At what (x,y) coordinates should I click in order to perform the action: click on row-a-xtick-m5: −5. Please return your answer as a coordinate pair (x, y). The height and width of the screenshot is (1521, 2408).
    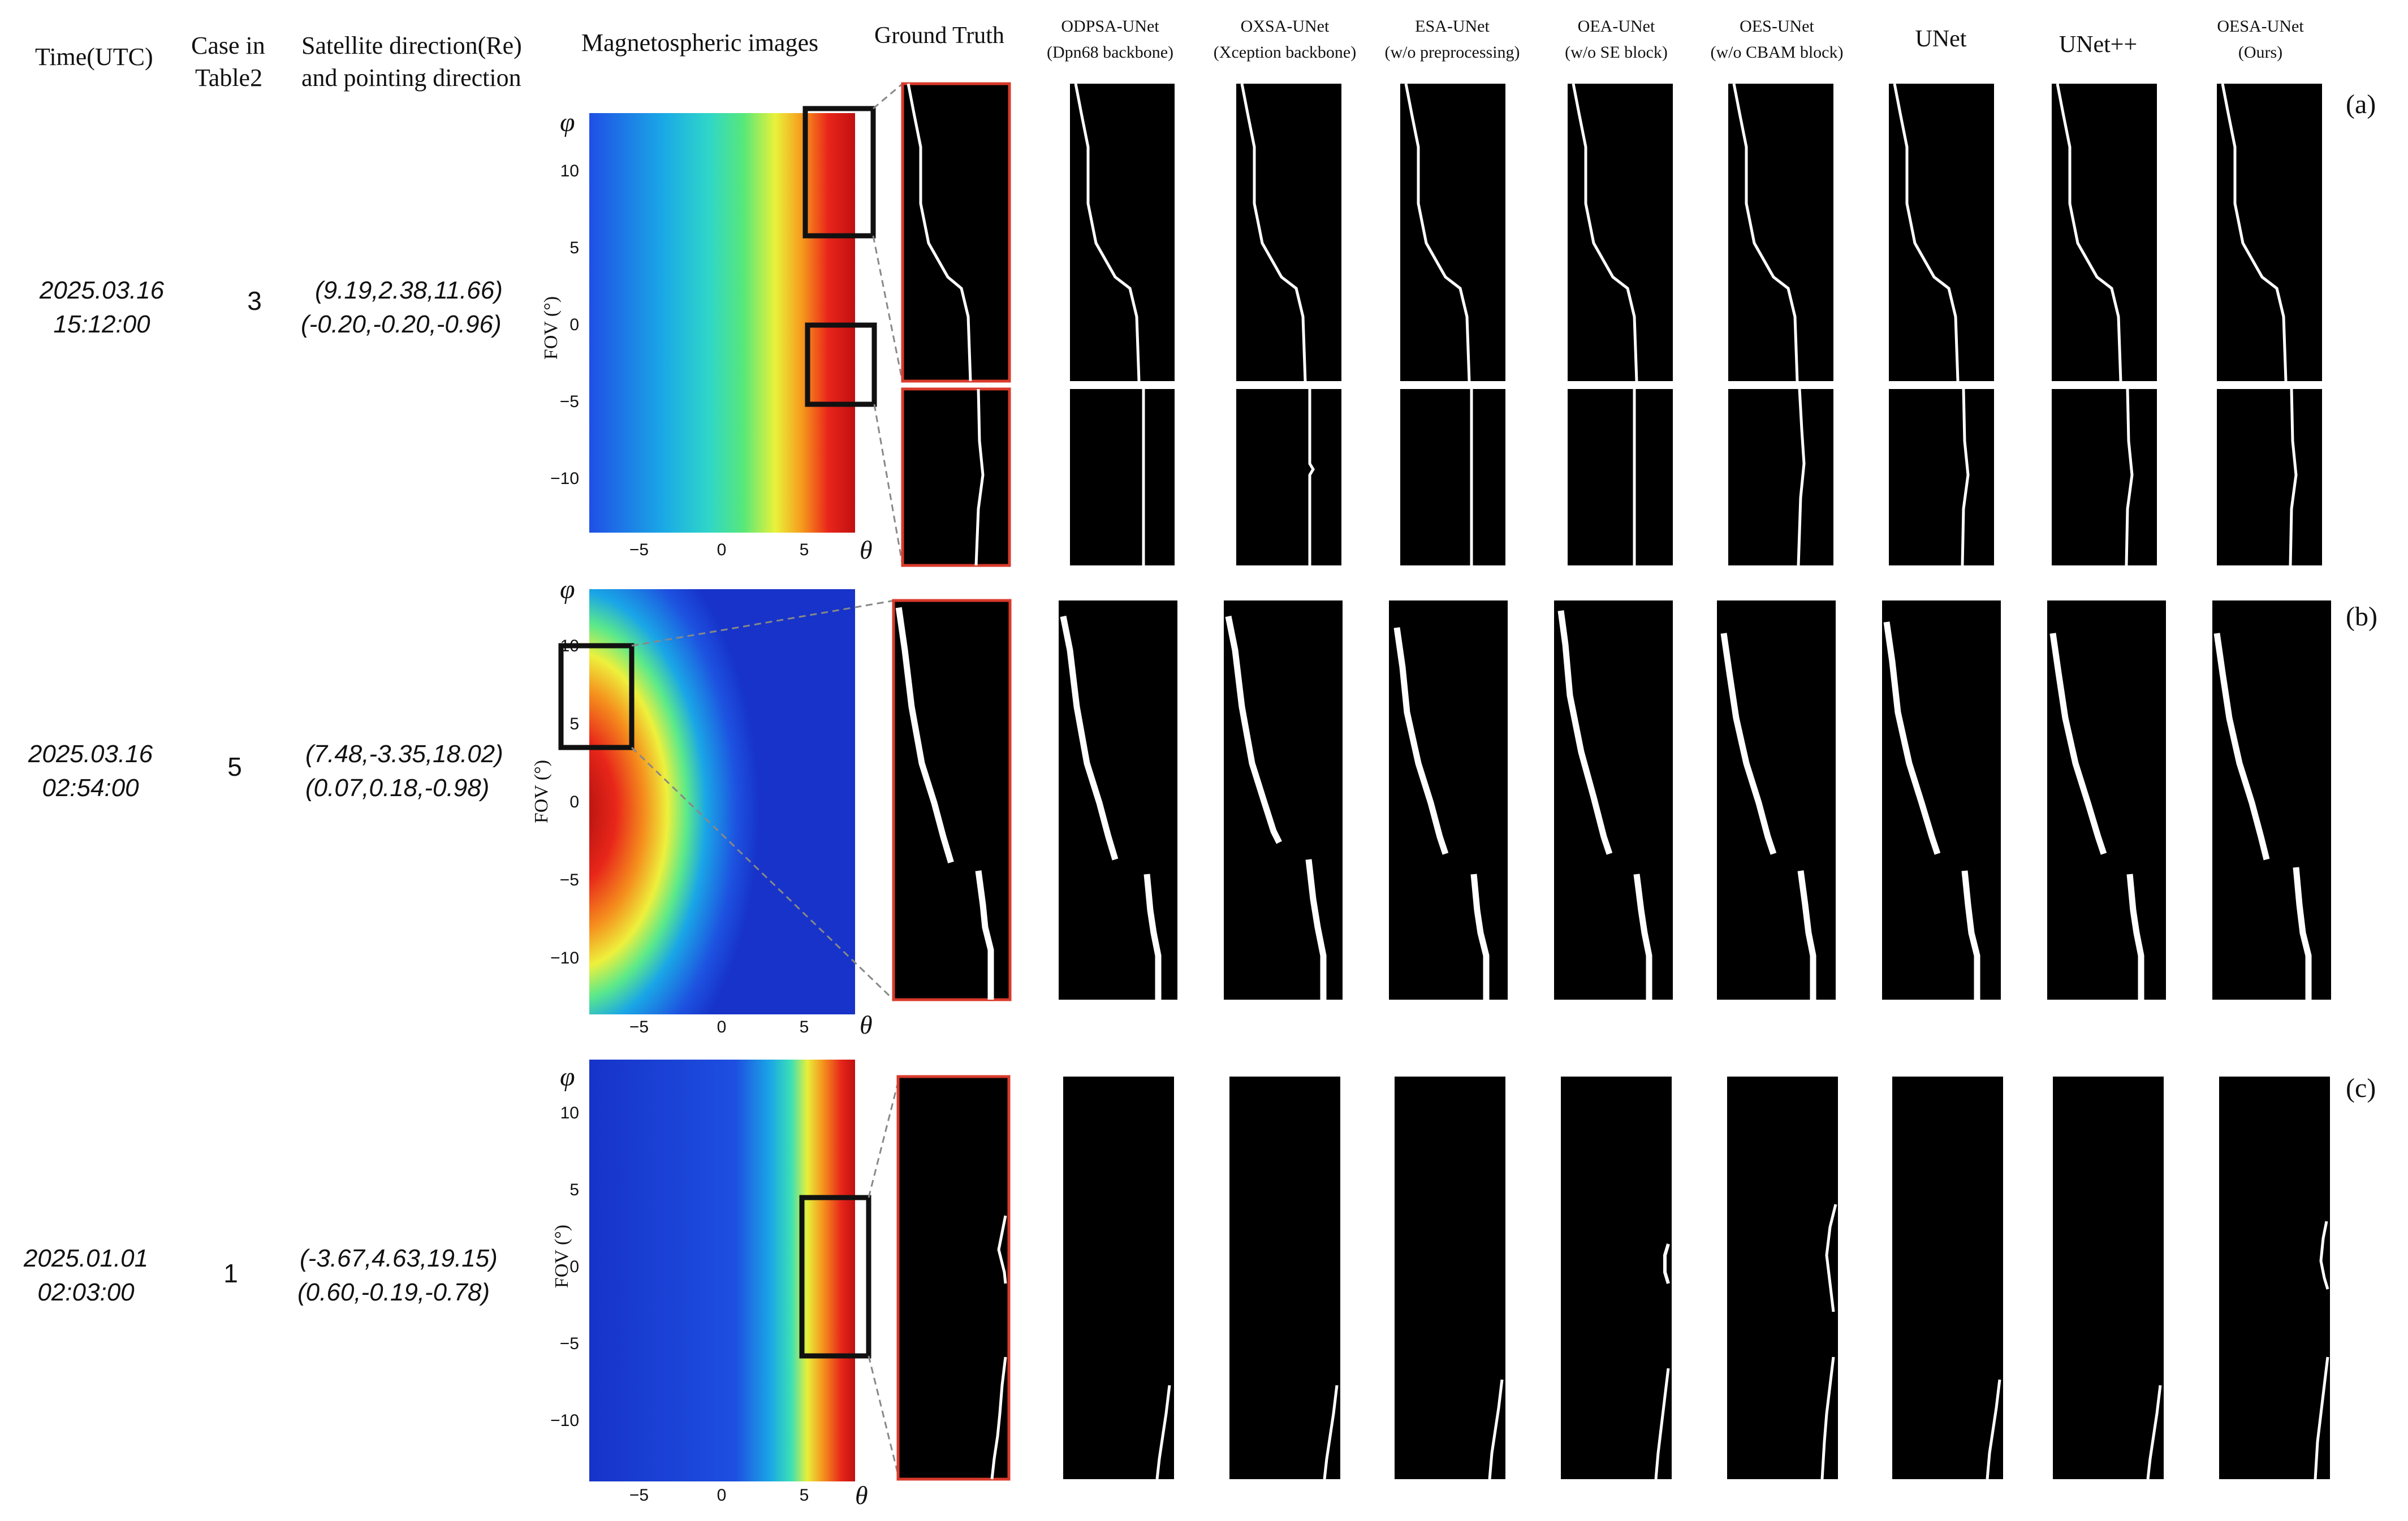
    Looking at the image, I should click on (639, 550).